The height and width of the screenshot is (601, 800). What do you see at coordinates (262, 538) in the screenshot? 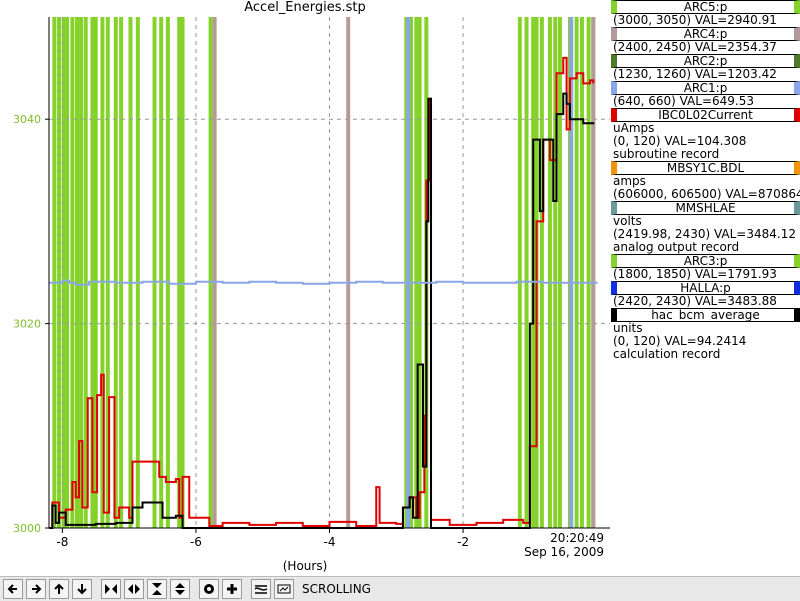
I see `x-ticks: -8 -6 -4 -2` at bounding box center [262, 538].